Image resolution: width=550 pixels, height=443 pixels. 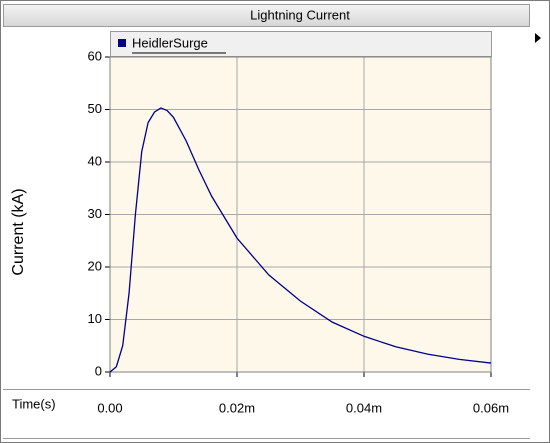 I want to click on legend-label: HeidlerSurge, so click(x=170, y=42).